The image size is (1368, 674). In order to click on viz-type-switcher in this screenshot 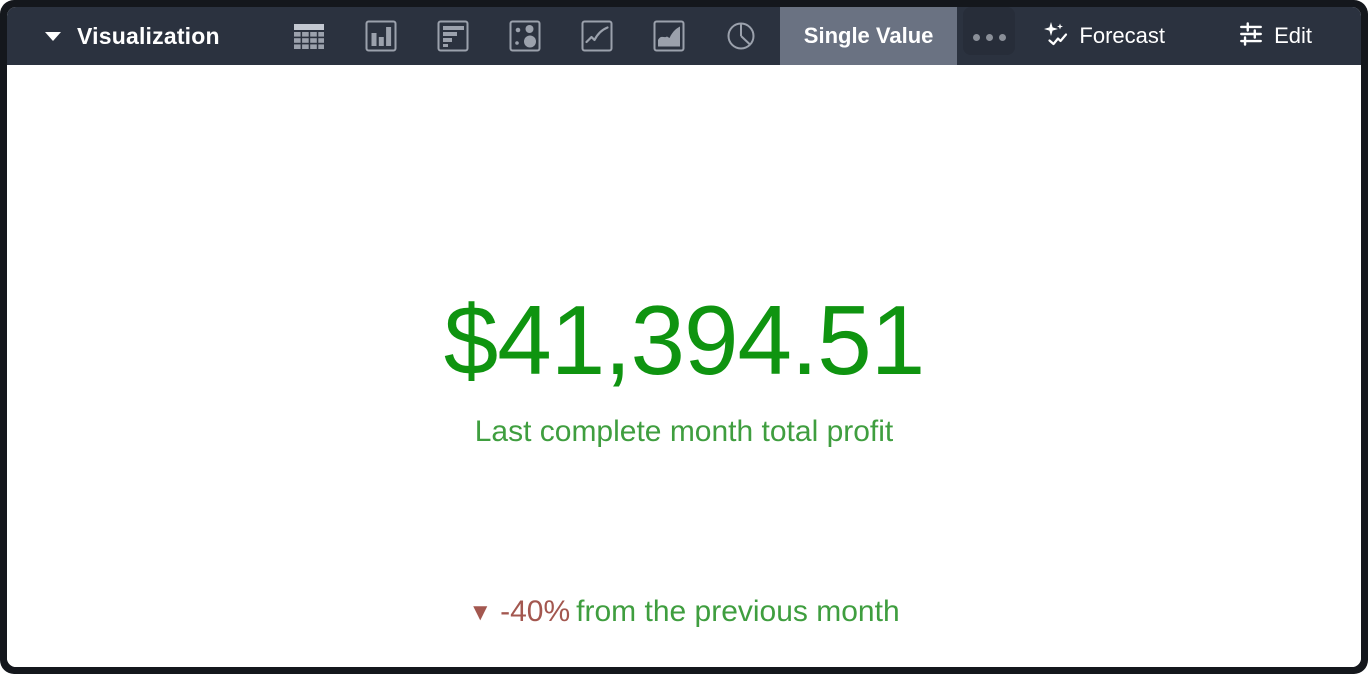, I will do `click(525, 36)`.